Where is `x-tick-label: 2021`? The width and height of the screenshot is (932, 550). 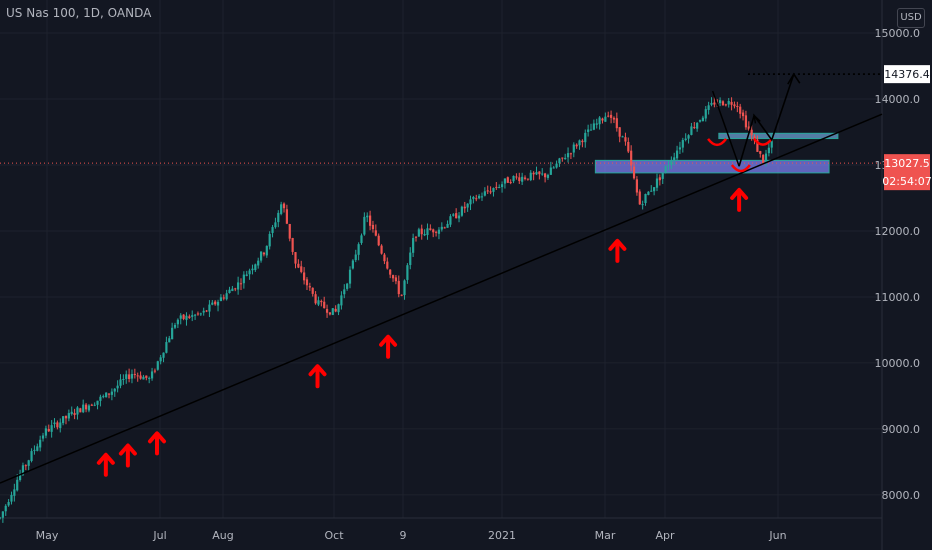
x-tick-label: 2021 is located at coordinates (502, 535).